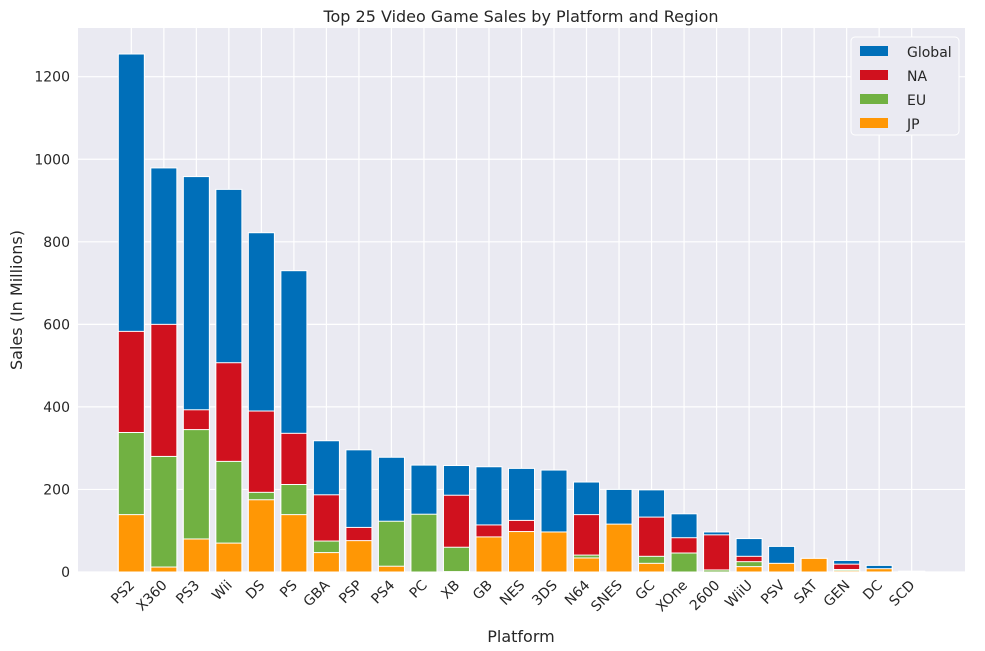 The height and width of the screenshot is (651, 985). I want to click on bar-eu-x360, so click(164, 514).